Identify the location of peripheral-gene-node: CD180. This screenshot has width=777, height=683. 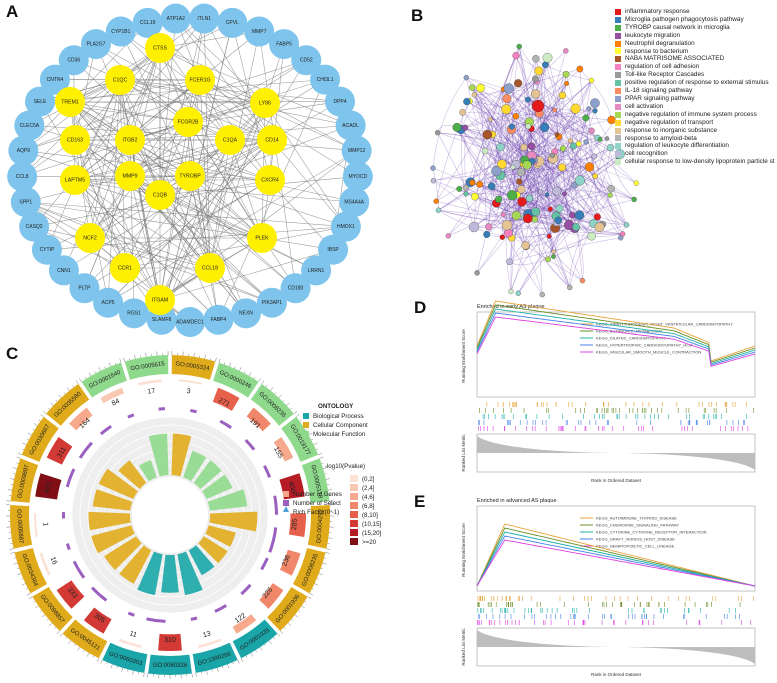
(295, 288).